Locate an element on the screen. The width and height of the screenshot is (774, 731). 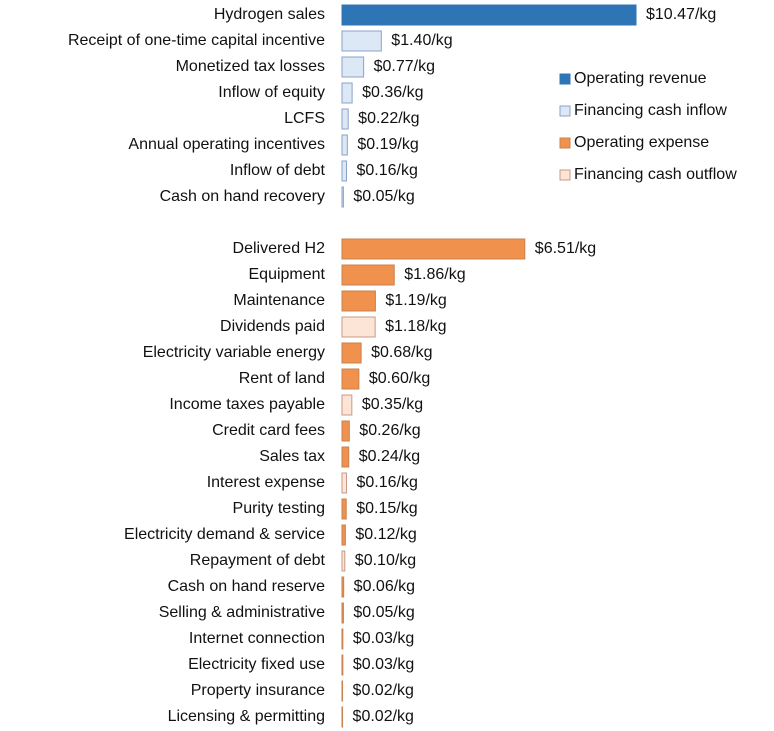
value-label: $10.47/kg is located at coordinates (681, 14).